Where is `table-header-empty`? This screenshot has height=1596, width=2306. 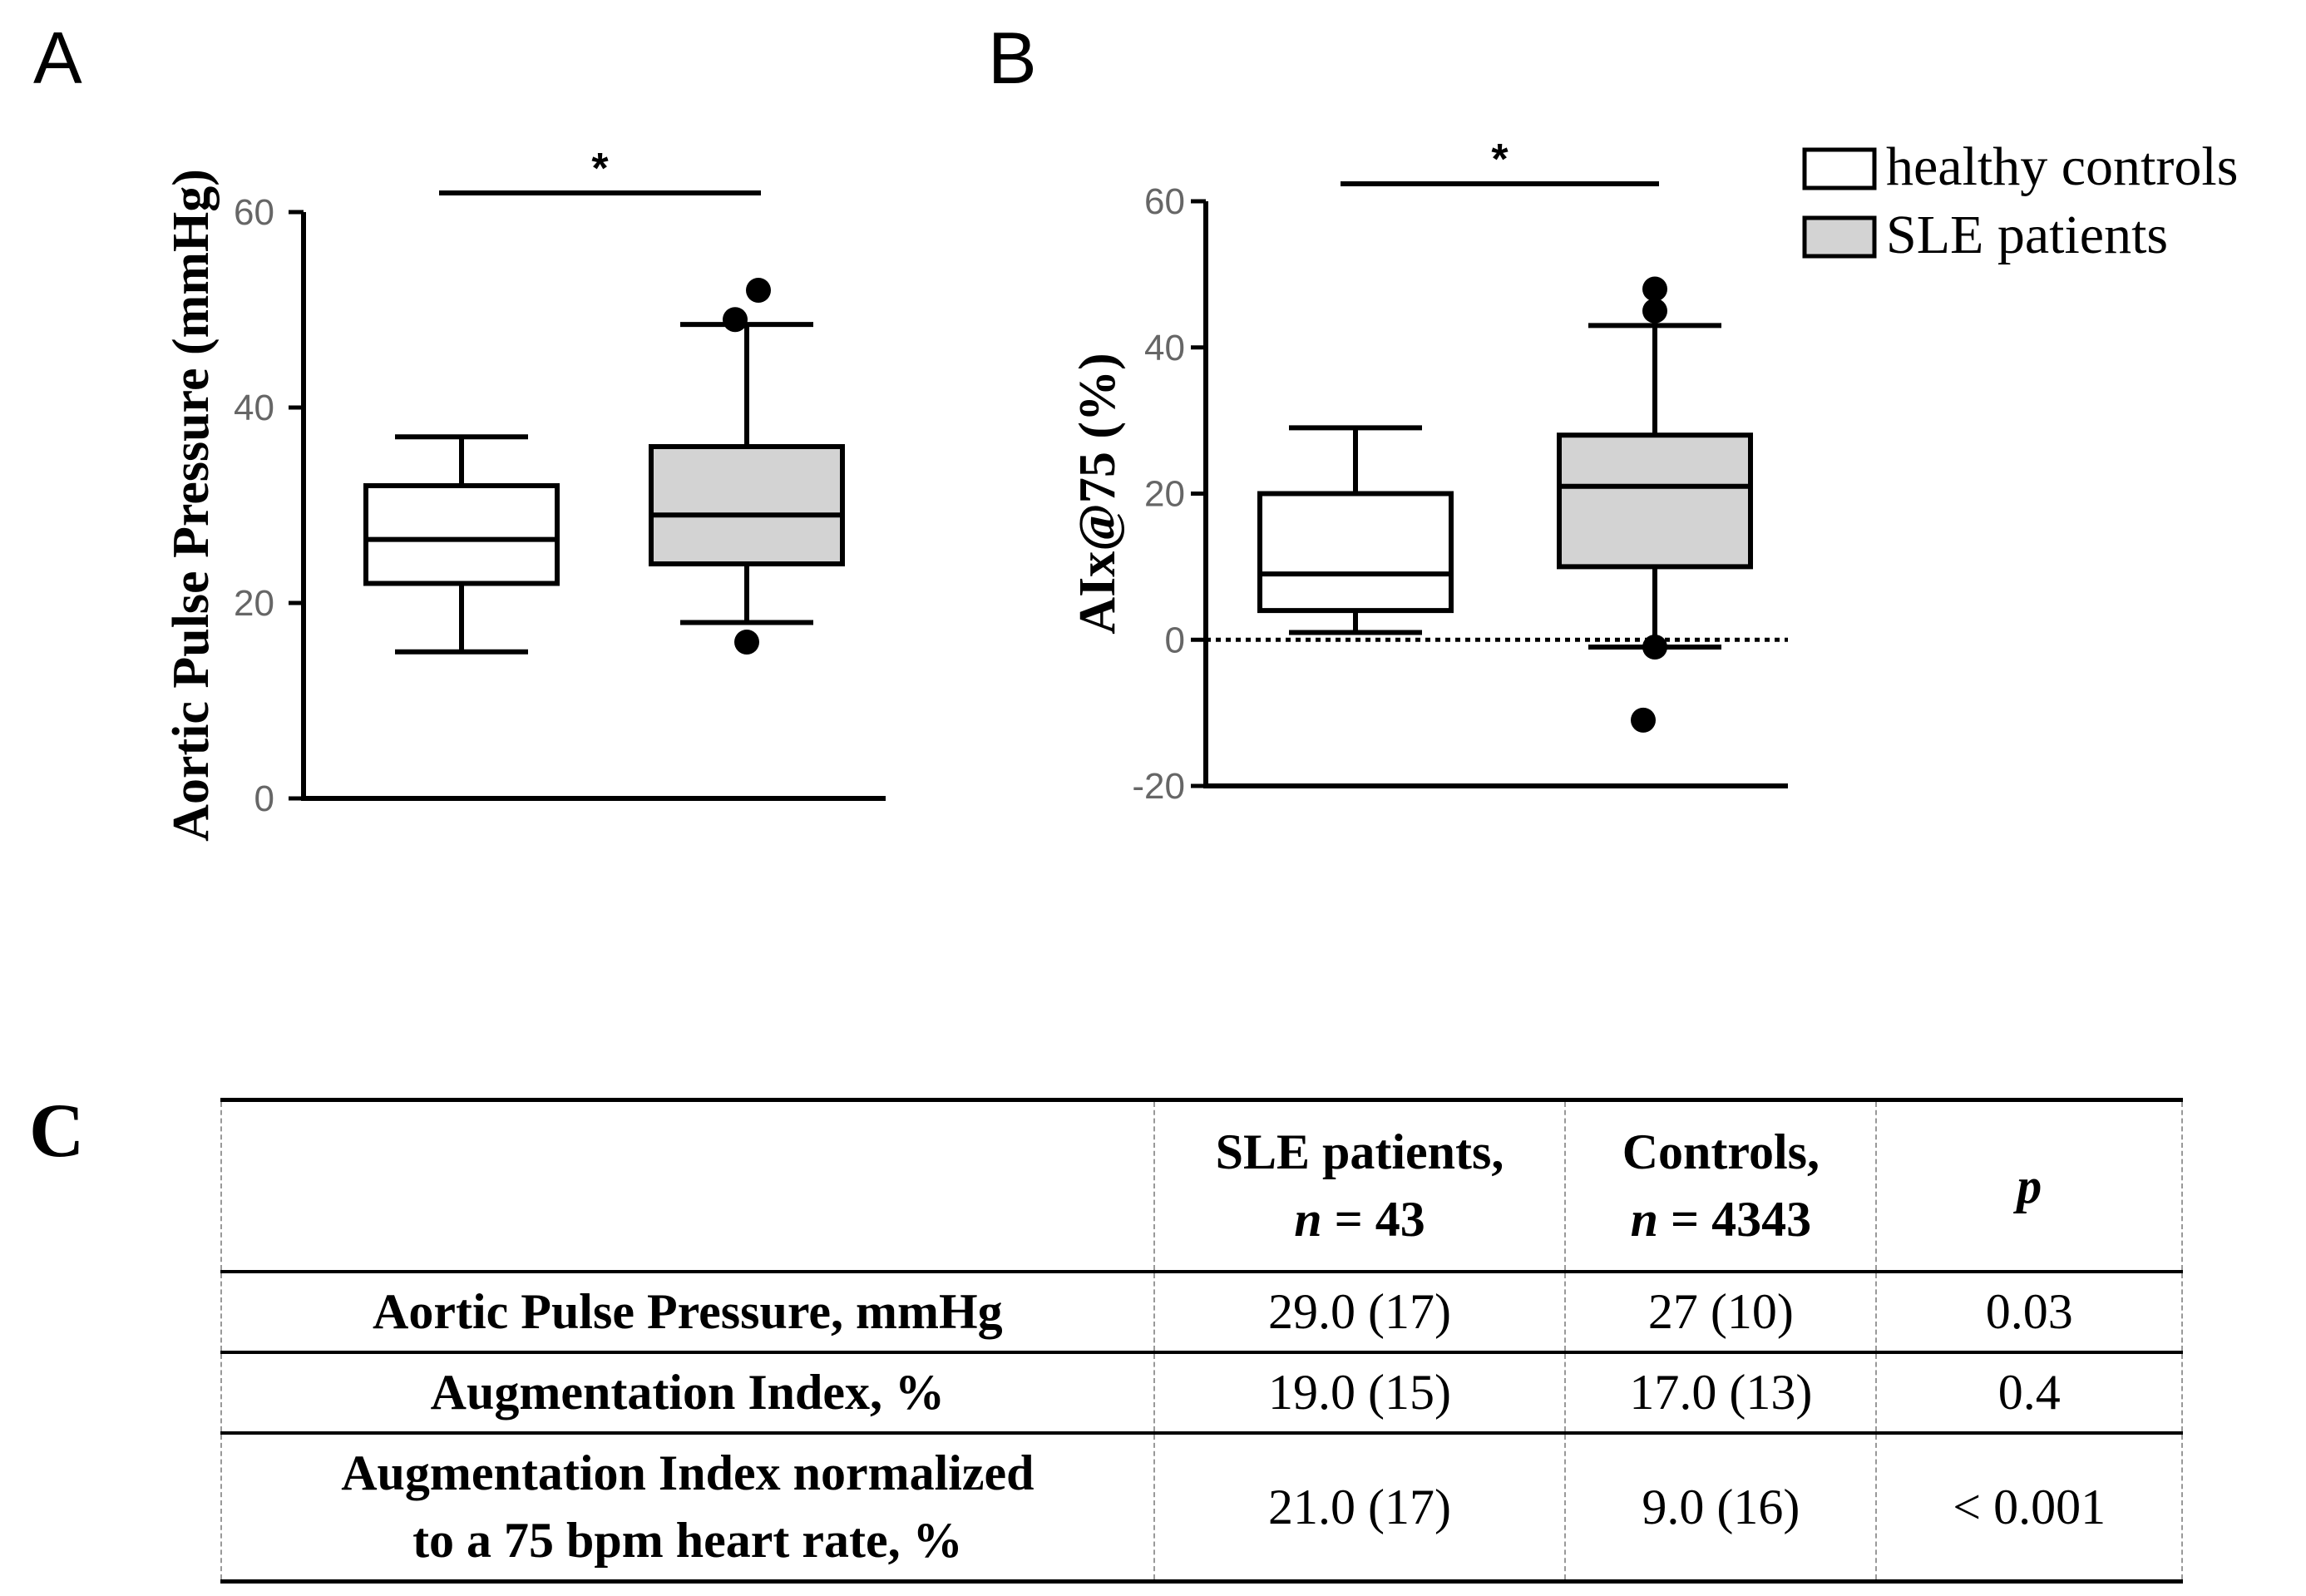
table-header-empty is located at coordinates (687, 1185).